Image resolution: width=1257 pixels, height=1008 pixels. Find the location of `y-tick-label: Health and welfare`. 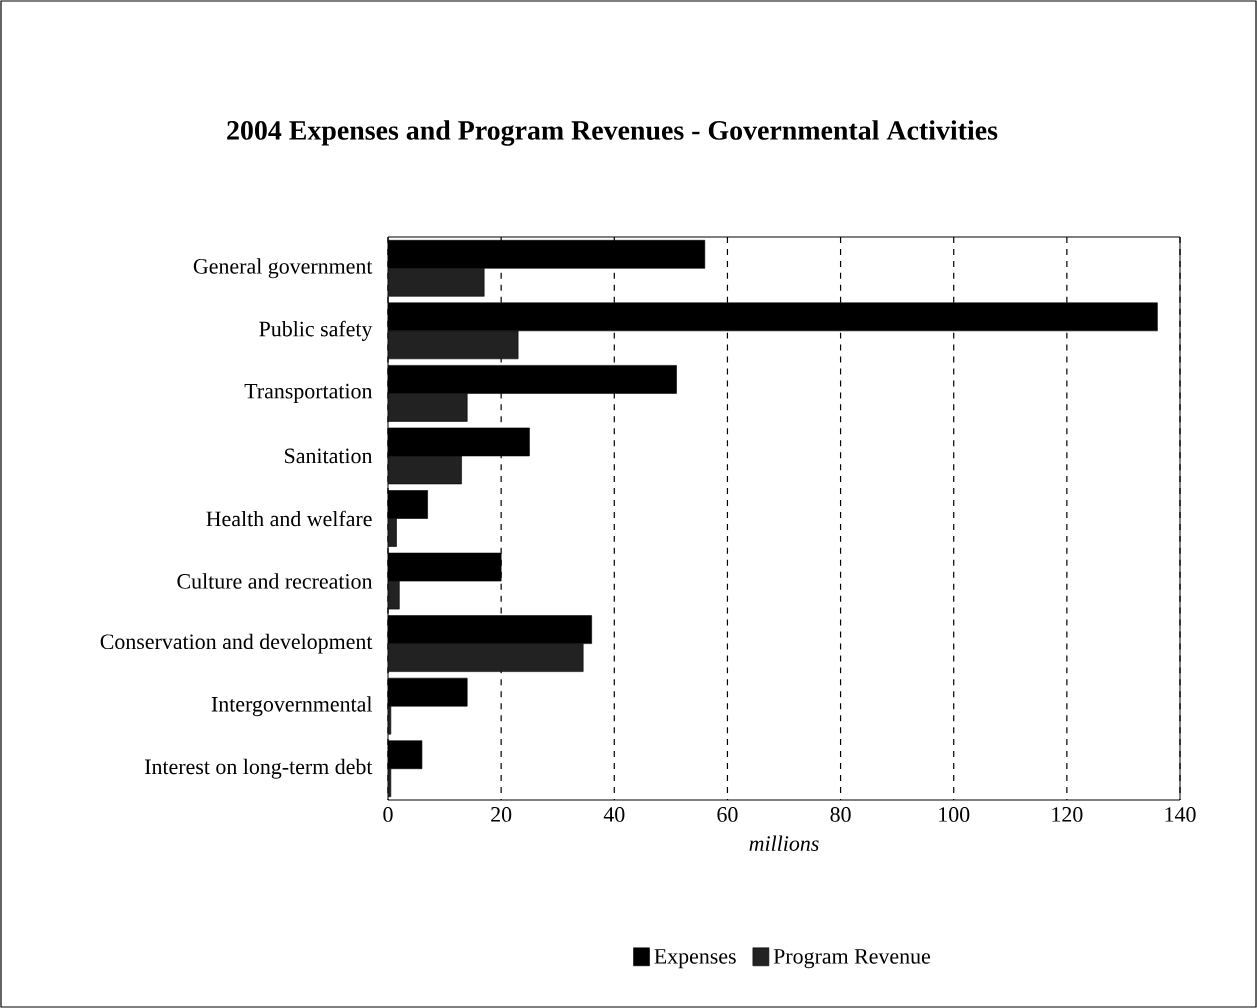

y-tick-label: Health and welfare is located at coordinates (289, 518).